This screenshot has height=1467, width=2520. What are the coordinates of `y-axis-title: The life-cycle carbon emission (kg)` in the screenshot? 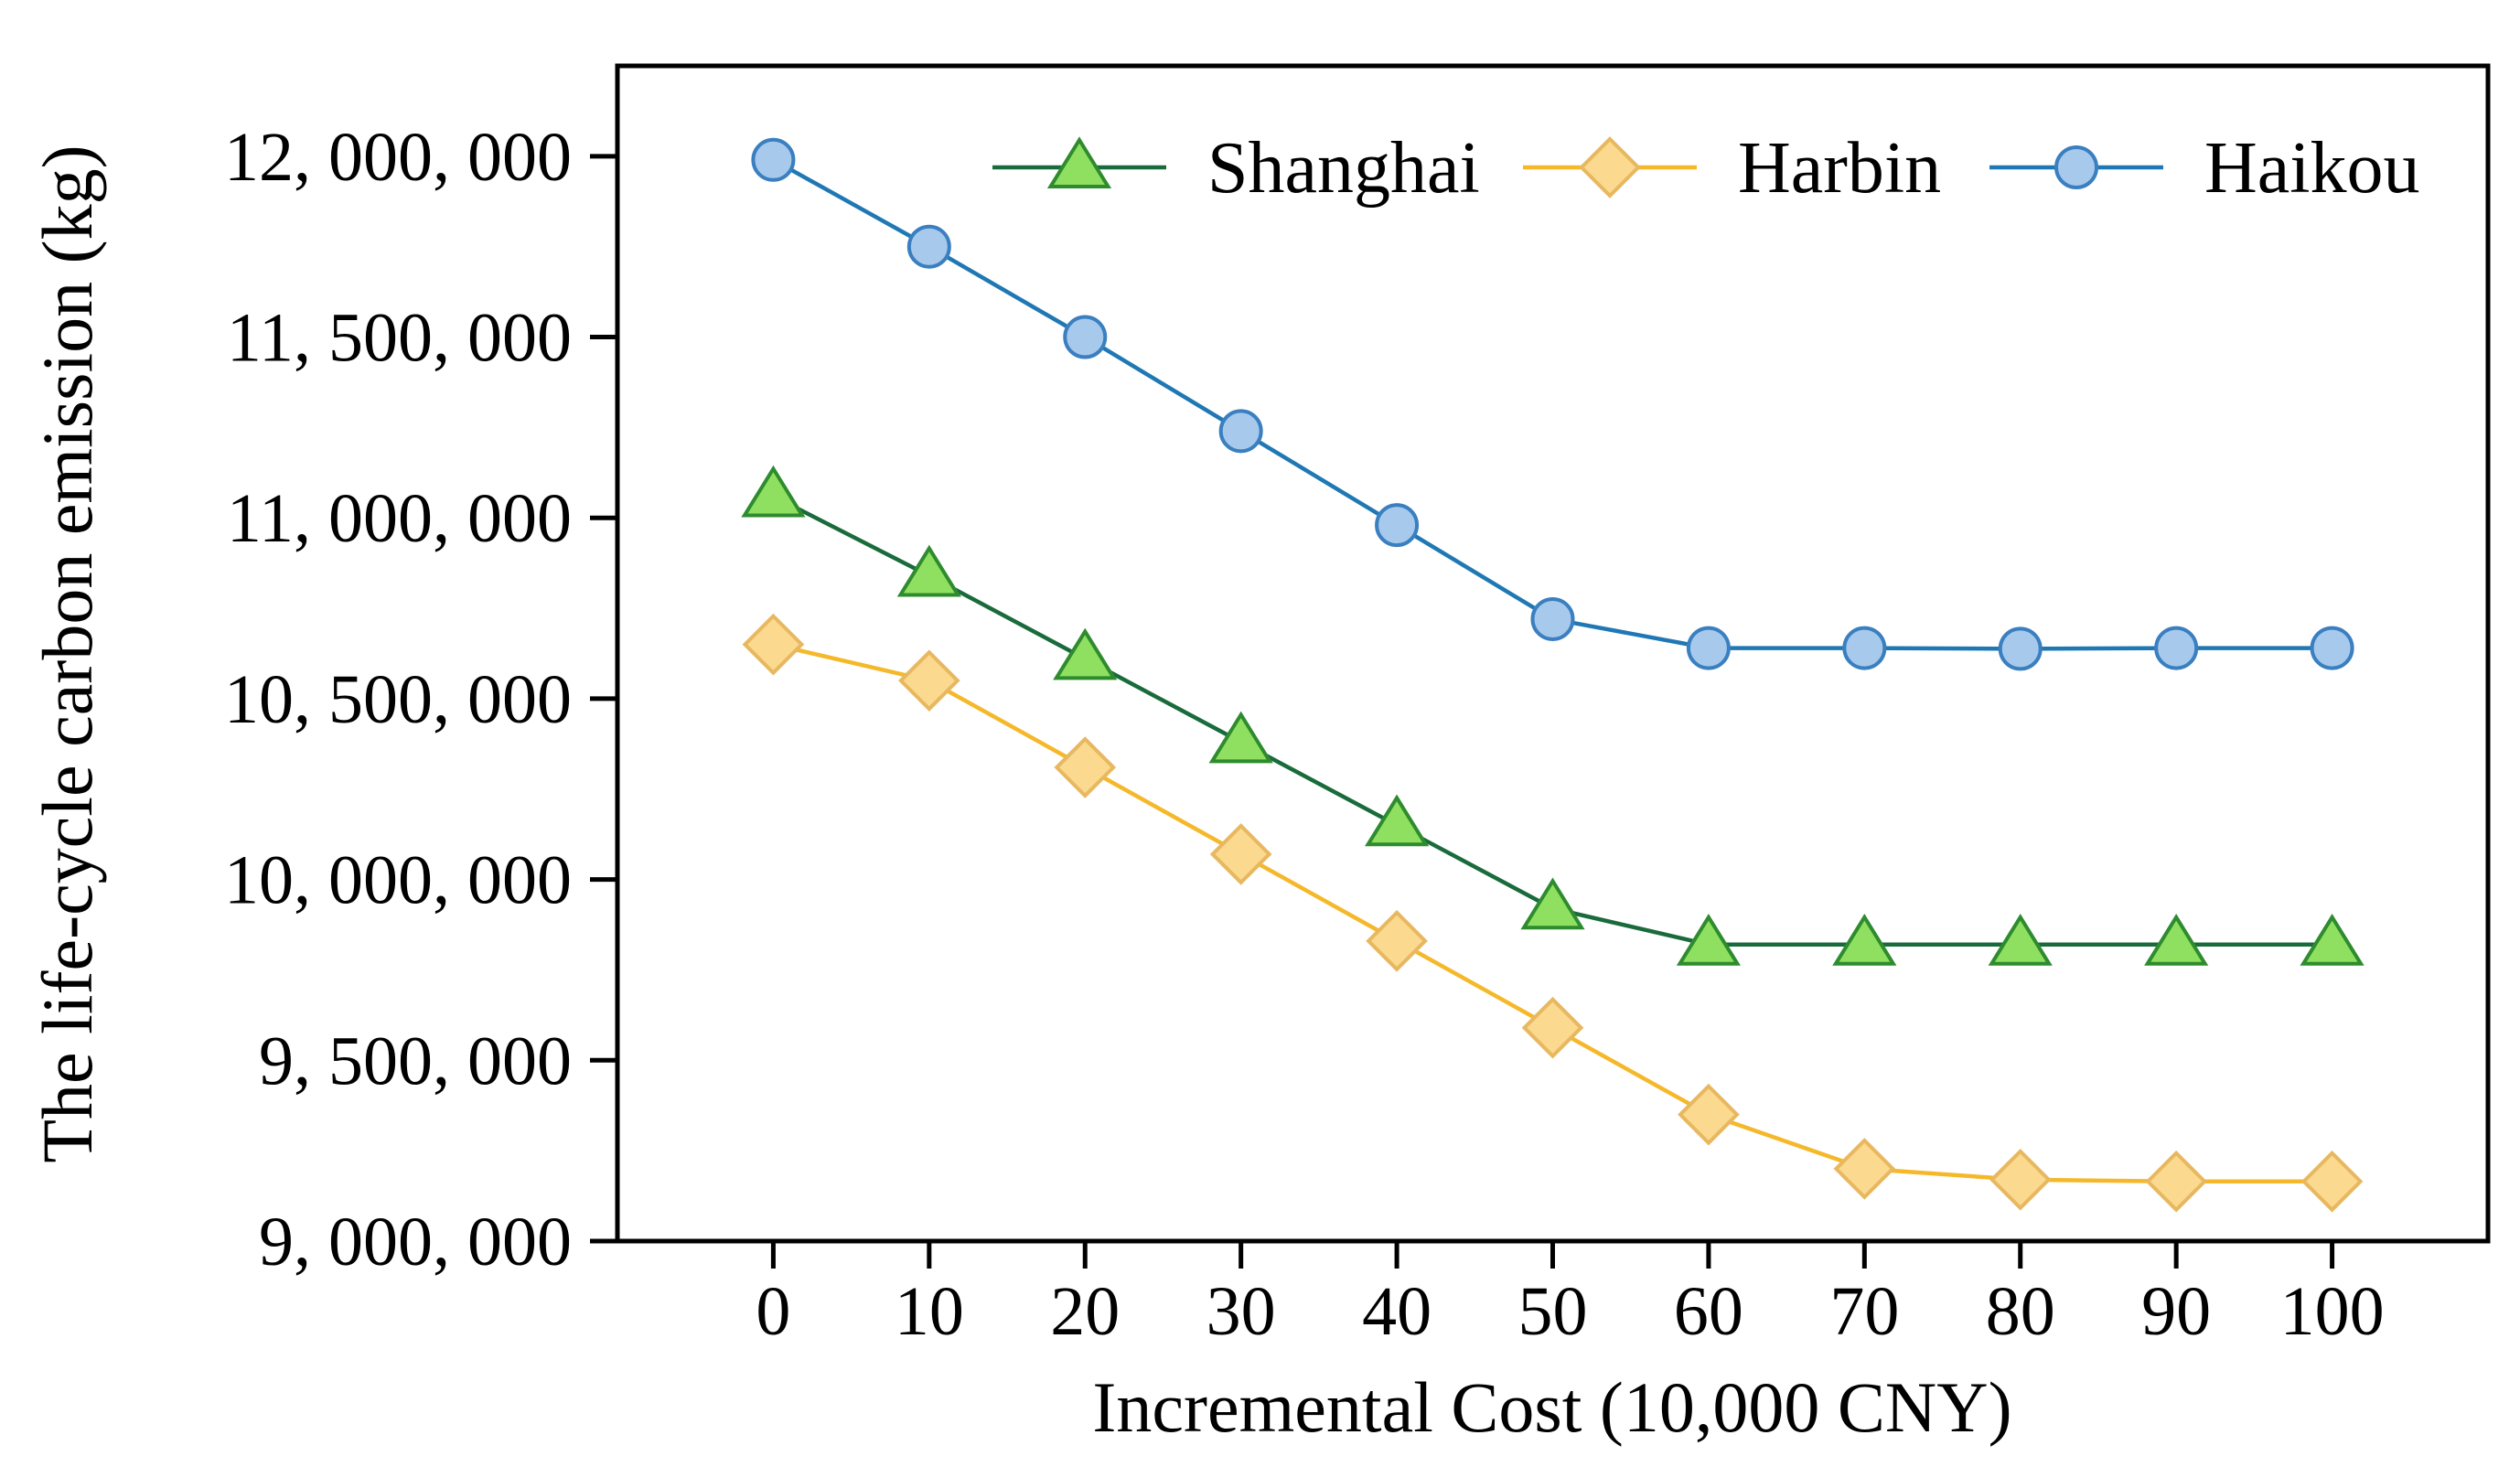 It's located at (67, 653).